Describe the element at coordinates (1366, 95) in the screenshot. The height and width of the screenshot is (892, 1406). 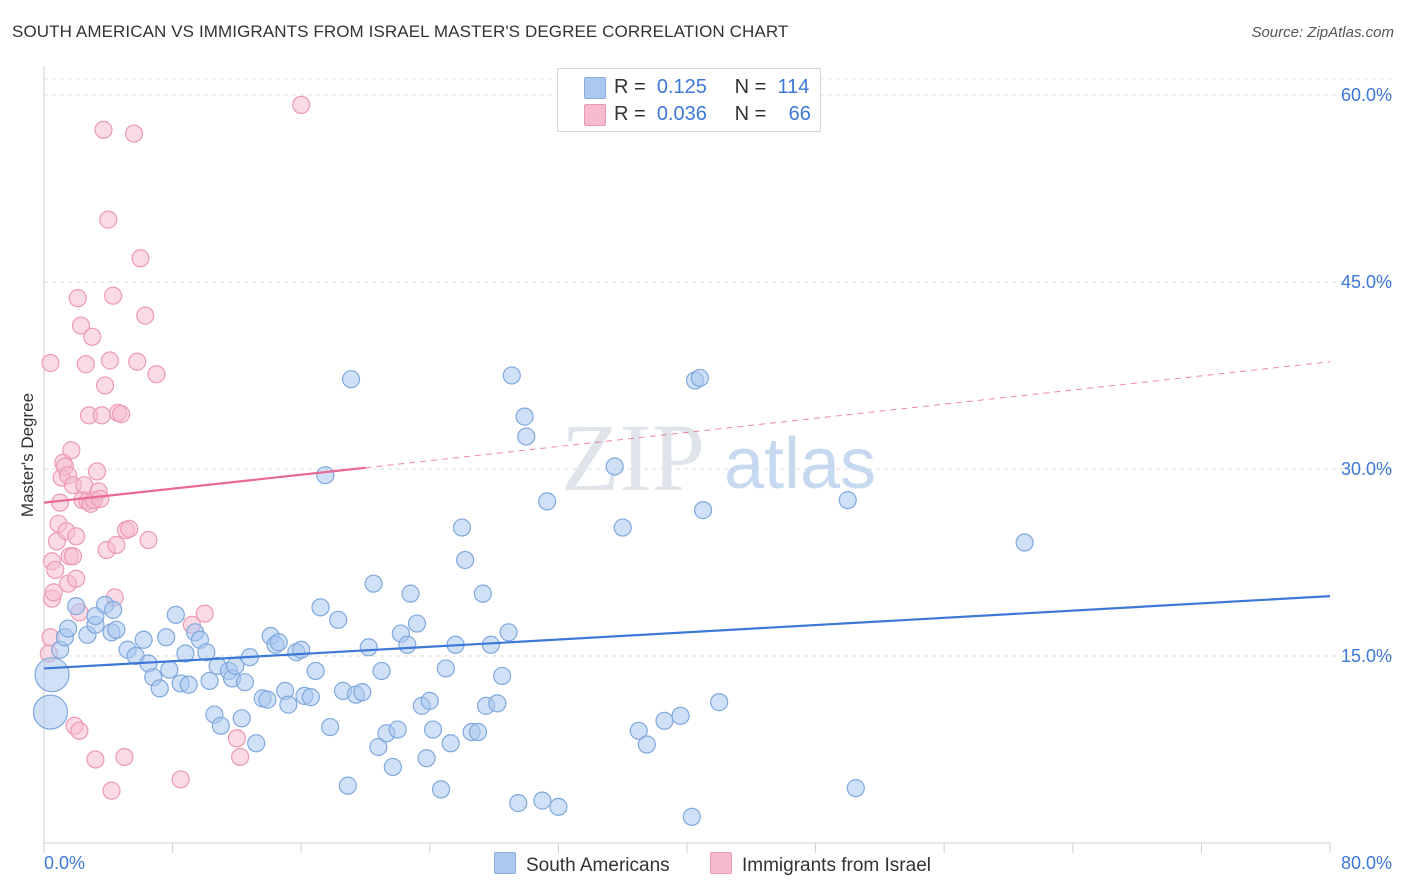
I see `y-tick-label: 60.0%` at that location.